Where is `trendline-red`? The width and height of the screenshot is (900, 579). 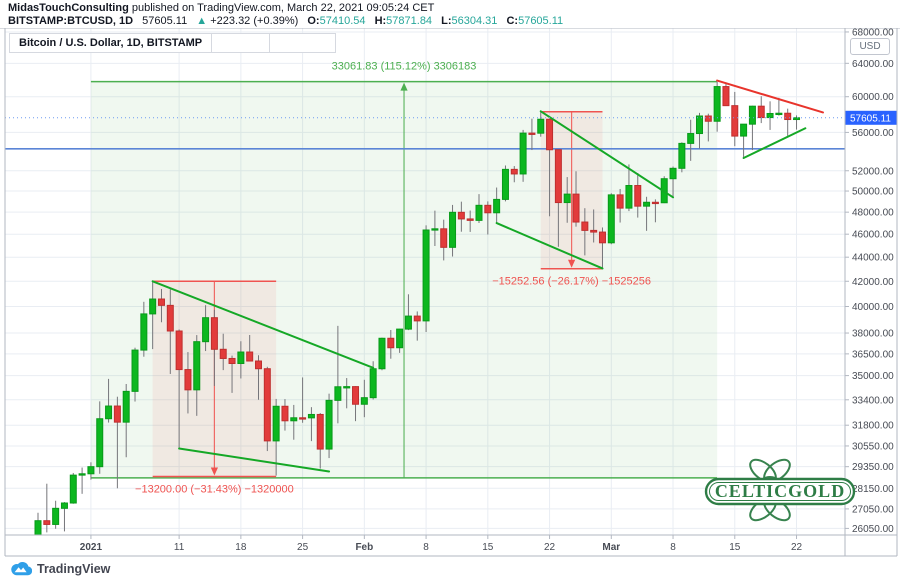
trendline-red is located at coordinates (770, 96).